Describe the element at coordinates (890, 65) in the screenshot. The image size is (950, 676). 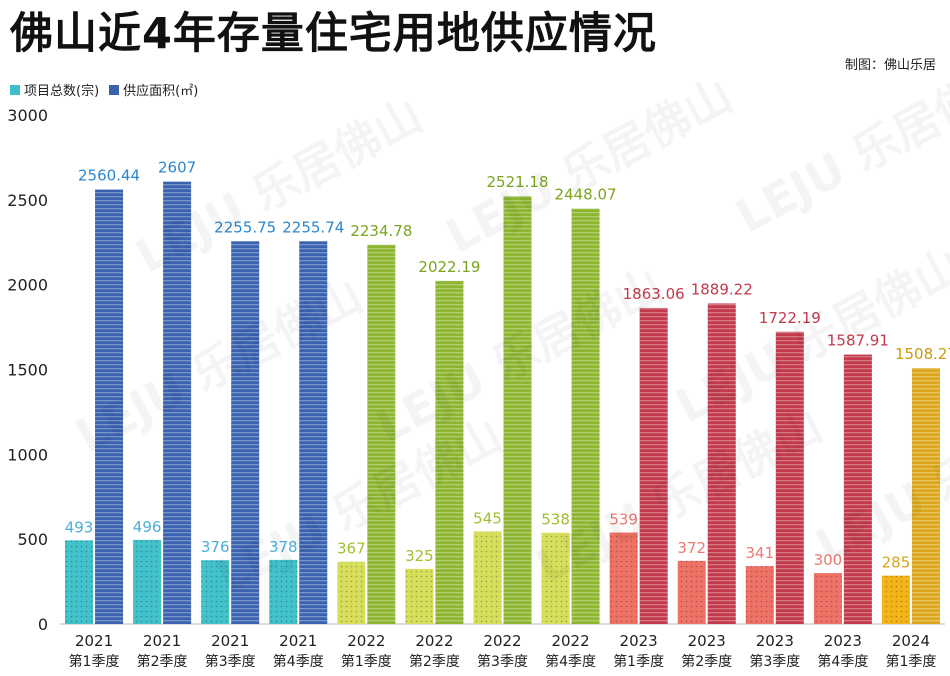
I see `chart-credit: 制图：佛山乐居` at that location.